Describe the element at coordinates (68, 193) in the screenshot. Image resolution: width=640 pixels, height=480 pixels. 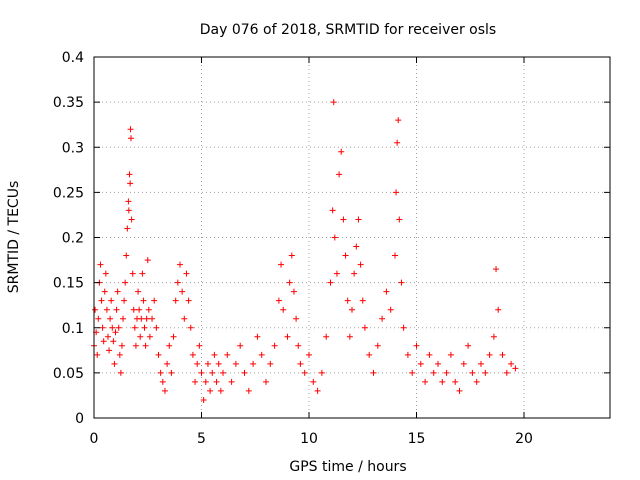
I see `y-tick-label: 0.25` at that location.